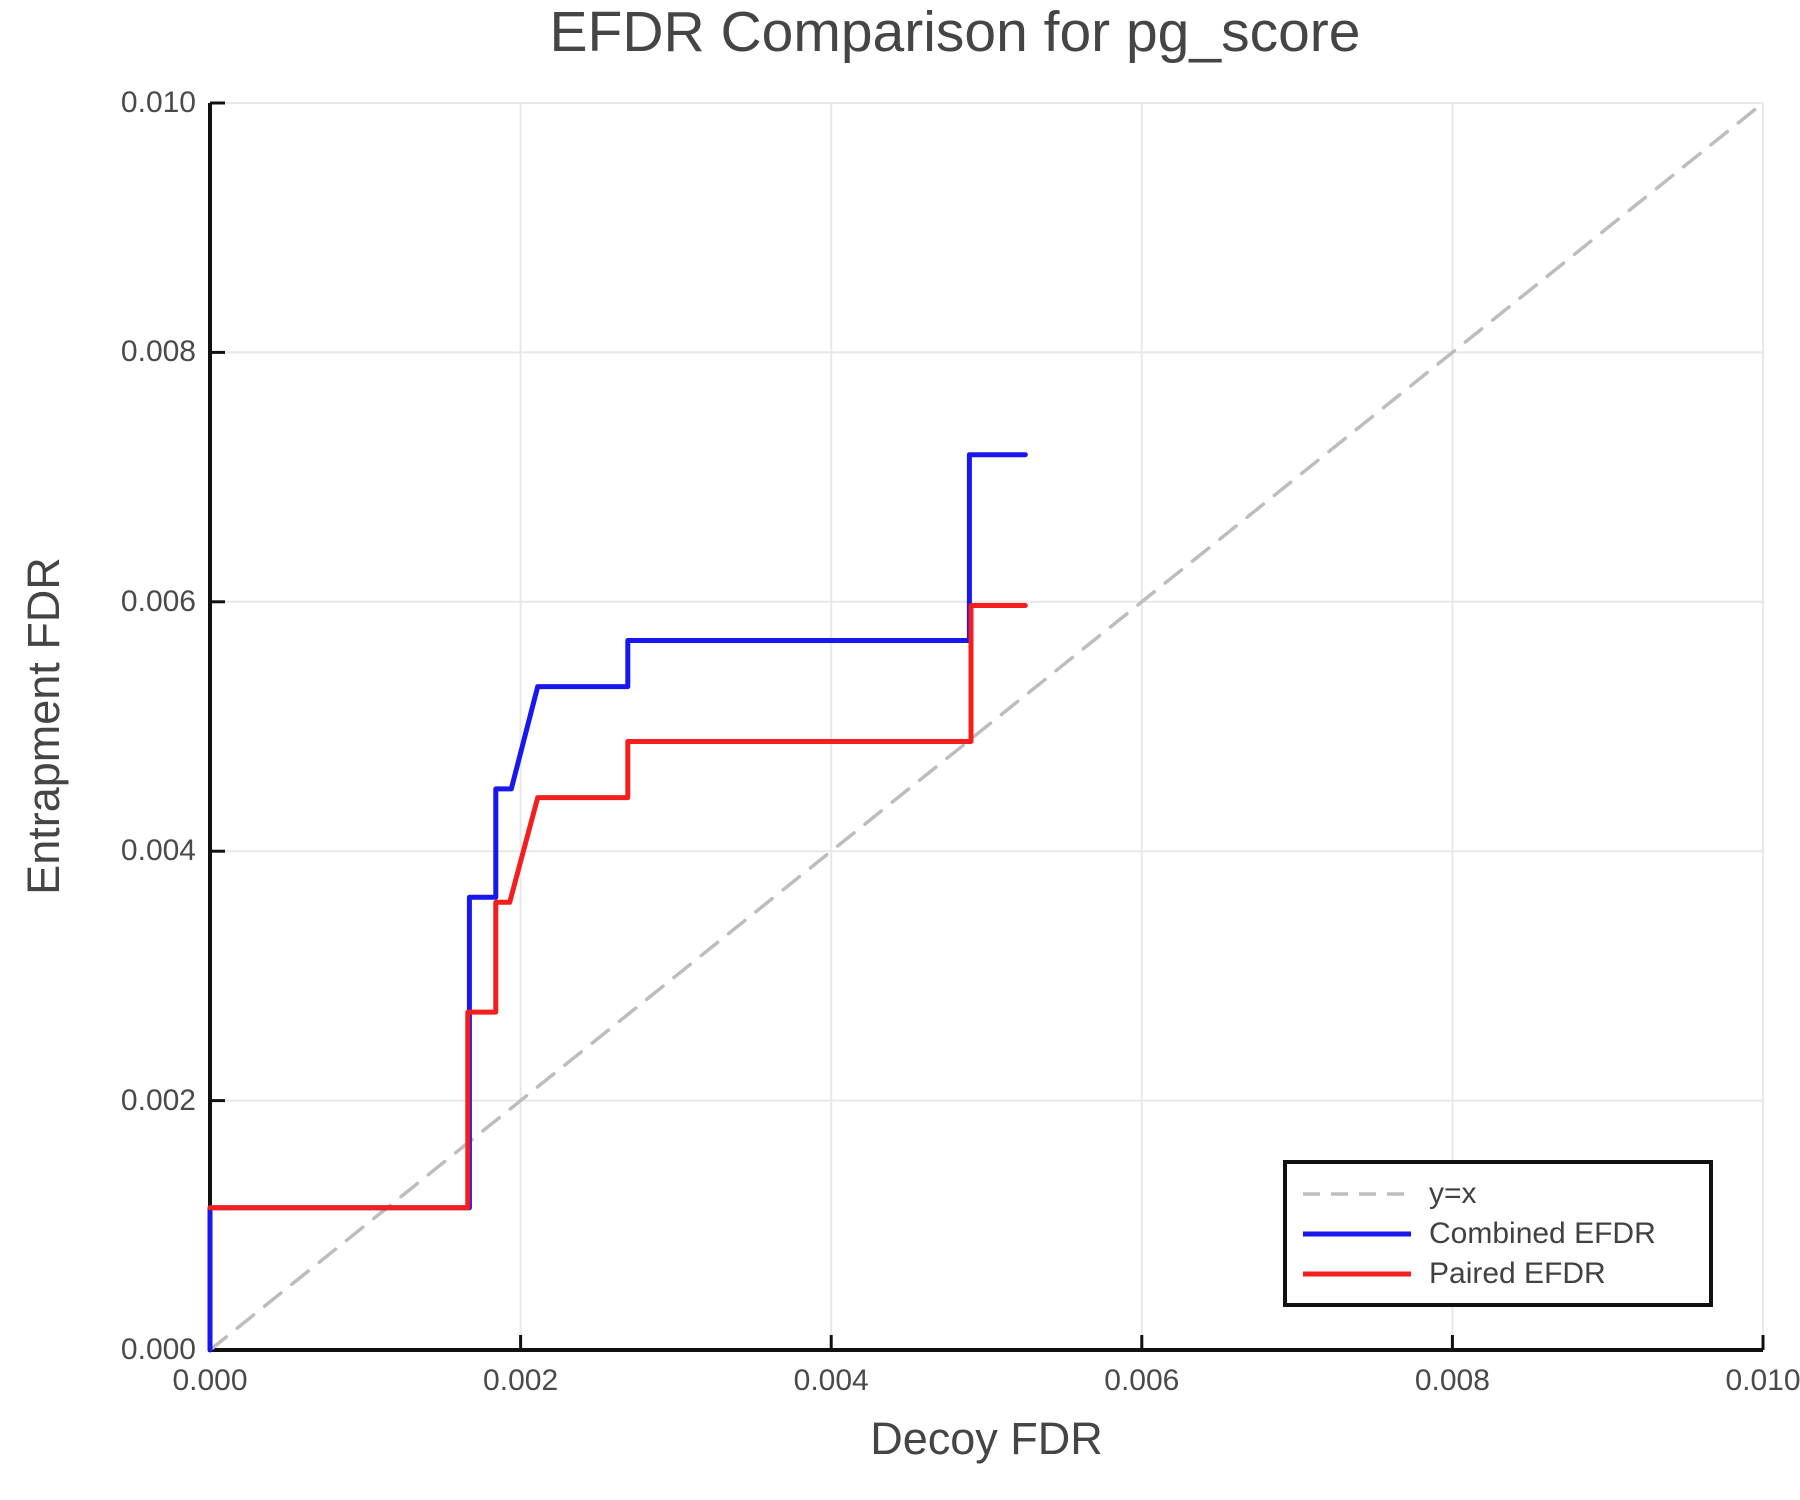 The width and height of the screenshot is (1800, 1500). Describe the element at coordinates (1452, 1380) in the screenshot. I see `x-tick-label: 0.008` at that location.